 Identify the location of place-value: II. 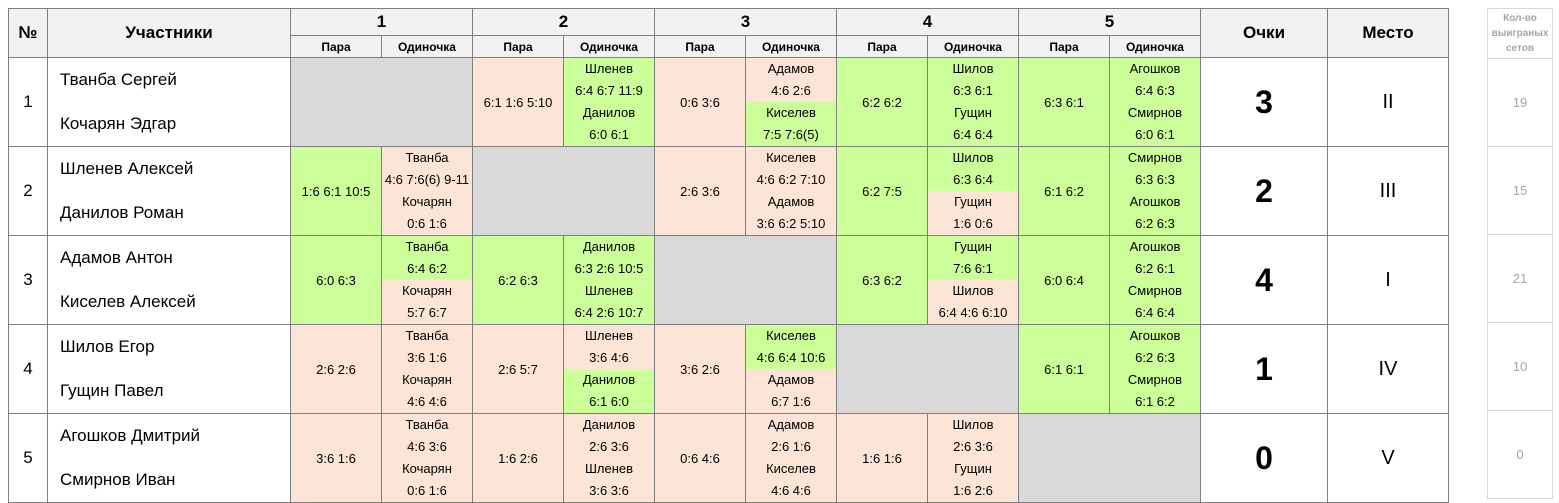
(1388, 102).